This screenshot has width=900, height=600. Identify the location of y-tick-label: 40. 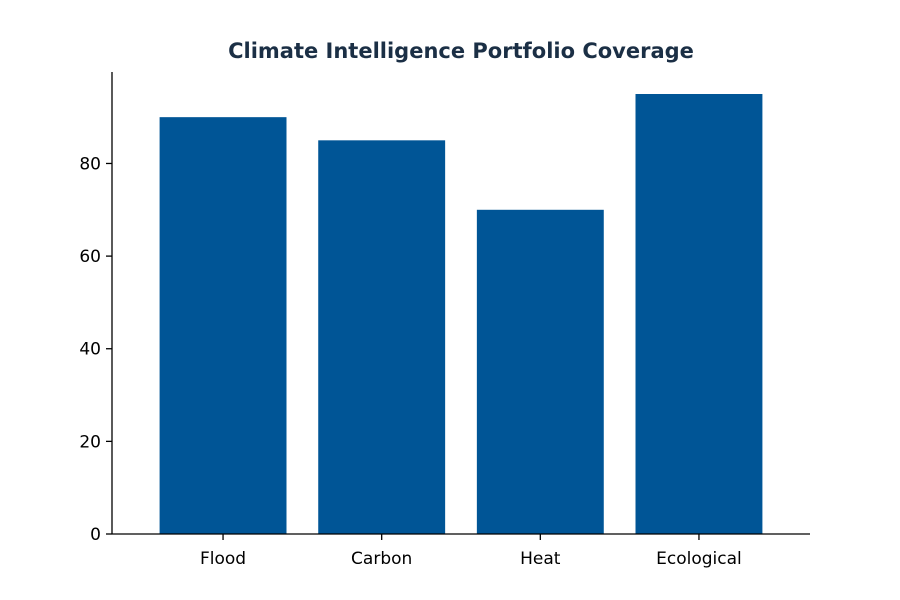
(90, 350).